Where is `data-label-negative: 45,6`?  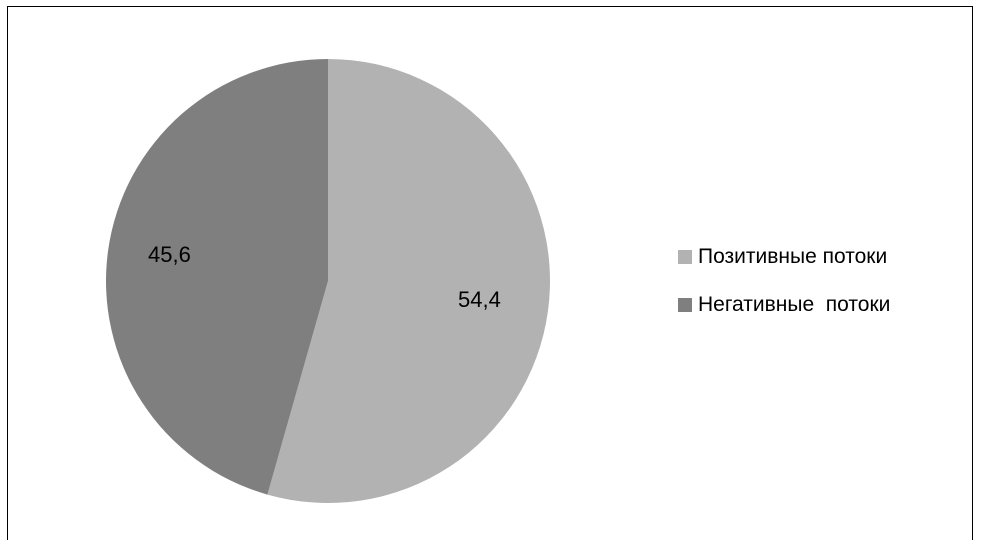 data-label-negative: 45,6 is located at coordinates (169, 254).